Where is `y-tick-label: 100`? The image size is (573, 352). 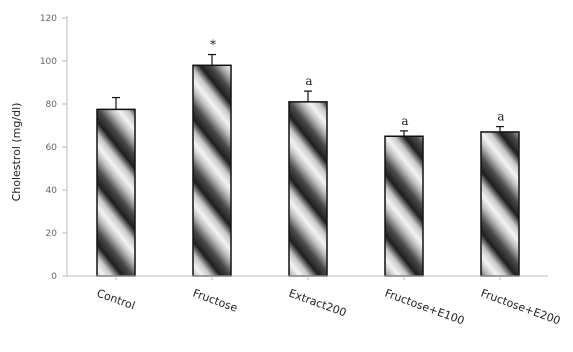
y-tick-label: 100 is located at coordinates (48, 62).